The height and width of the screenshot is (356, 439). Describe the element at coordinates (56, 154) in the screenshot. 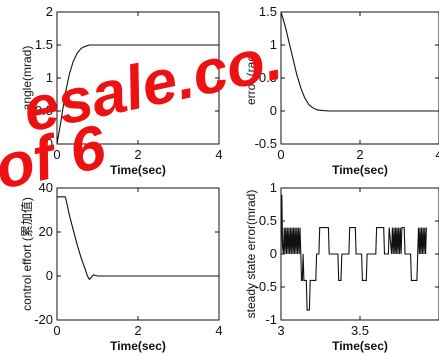

I see `panel-1-xtick-label: 0` at that location.